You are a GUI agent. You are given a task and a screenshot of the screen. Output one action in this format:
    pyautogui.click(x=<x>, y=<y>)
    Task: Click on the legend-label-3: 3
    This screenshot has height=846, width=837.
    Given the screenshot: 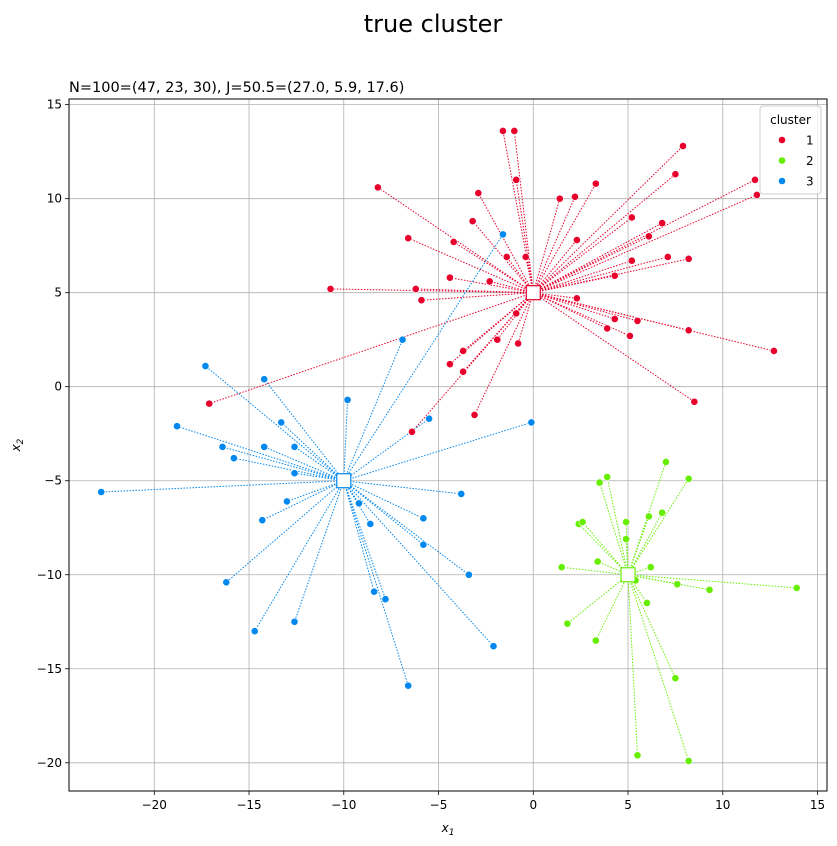 What is the action you would take?
    pyautogui.click(x=810, y=182)
    